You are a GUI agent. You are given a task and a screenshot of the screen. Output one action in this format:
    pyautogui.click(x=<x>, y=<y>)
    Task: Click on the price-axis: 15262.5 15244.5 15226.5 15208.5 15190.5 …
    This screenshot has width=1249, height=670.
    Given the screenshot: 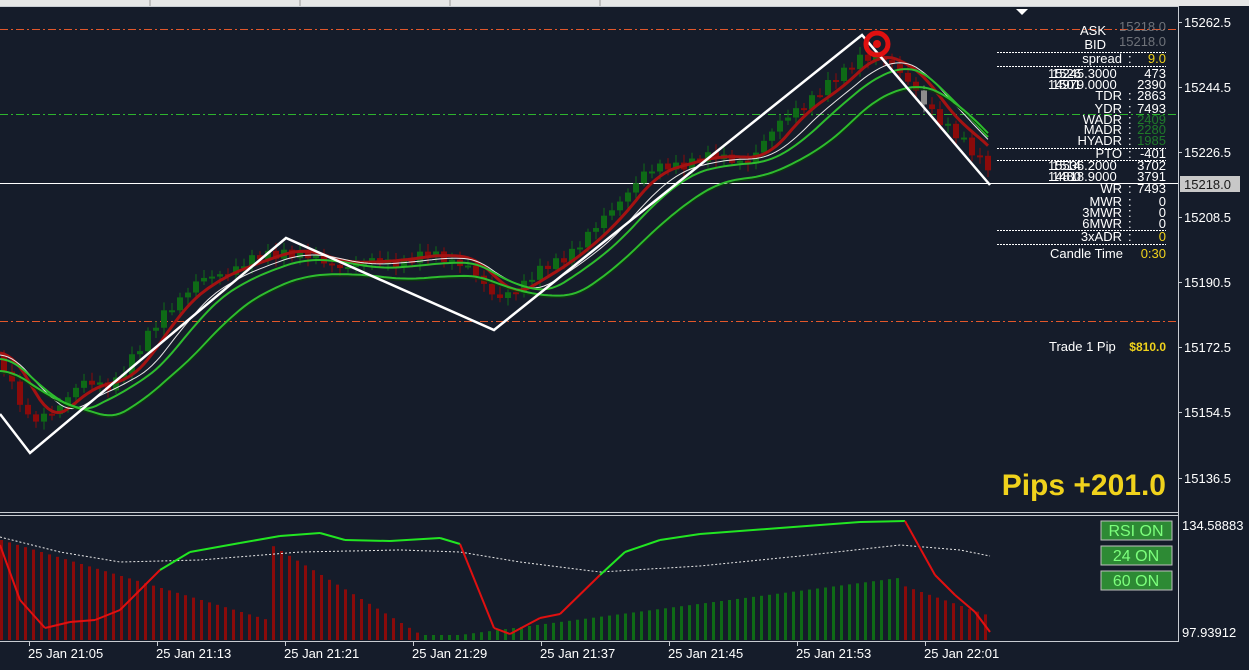 What is the action you would take?
    pyautogui.click(x=1207, y=250)
    